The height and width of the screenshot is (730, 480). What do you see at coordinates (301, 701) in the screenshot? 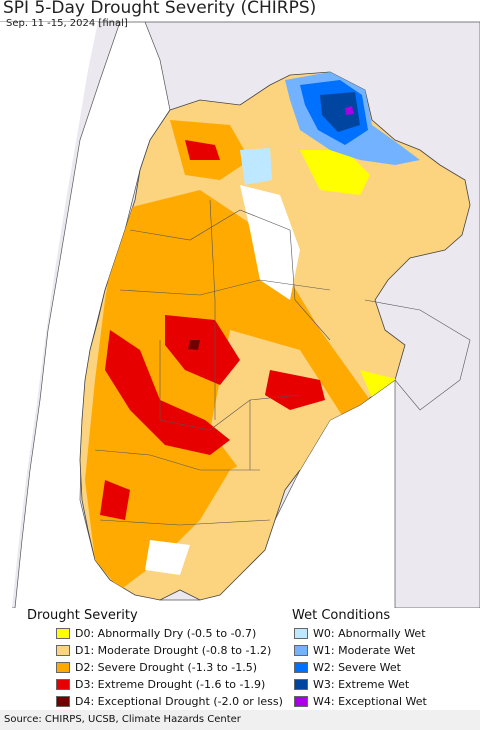
I see `swatch-w4` at bounding box center [301, 701].